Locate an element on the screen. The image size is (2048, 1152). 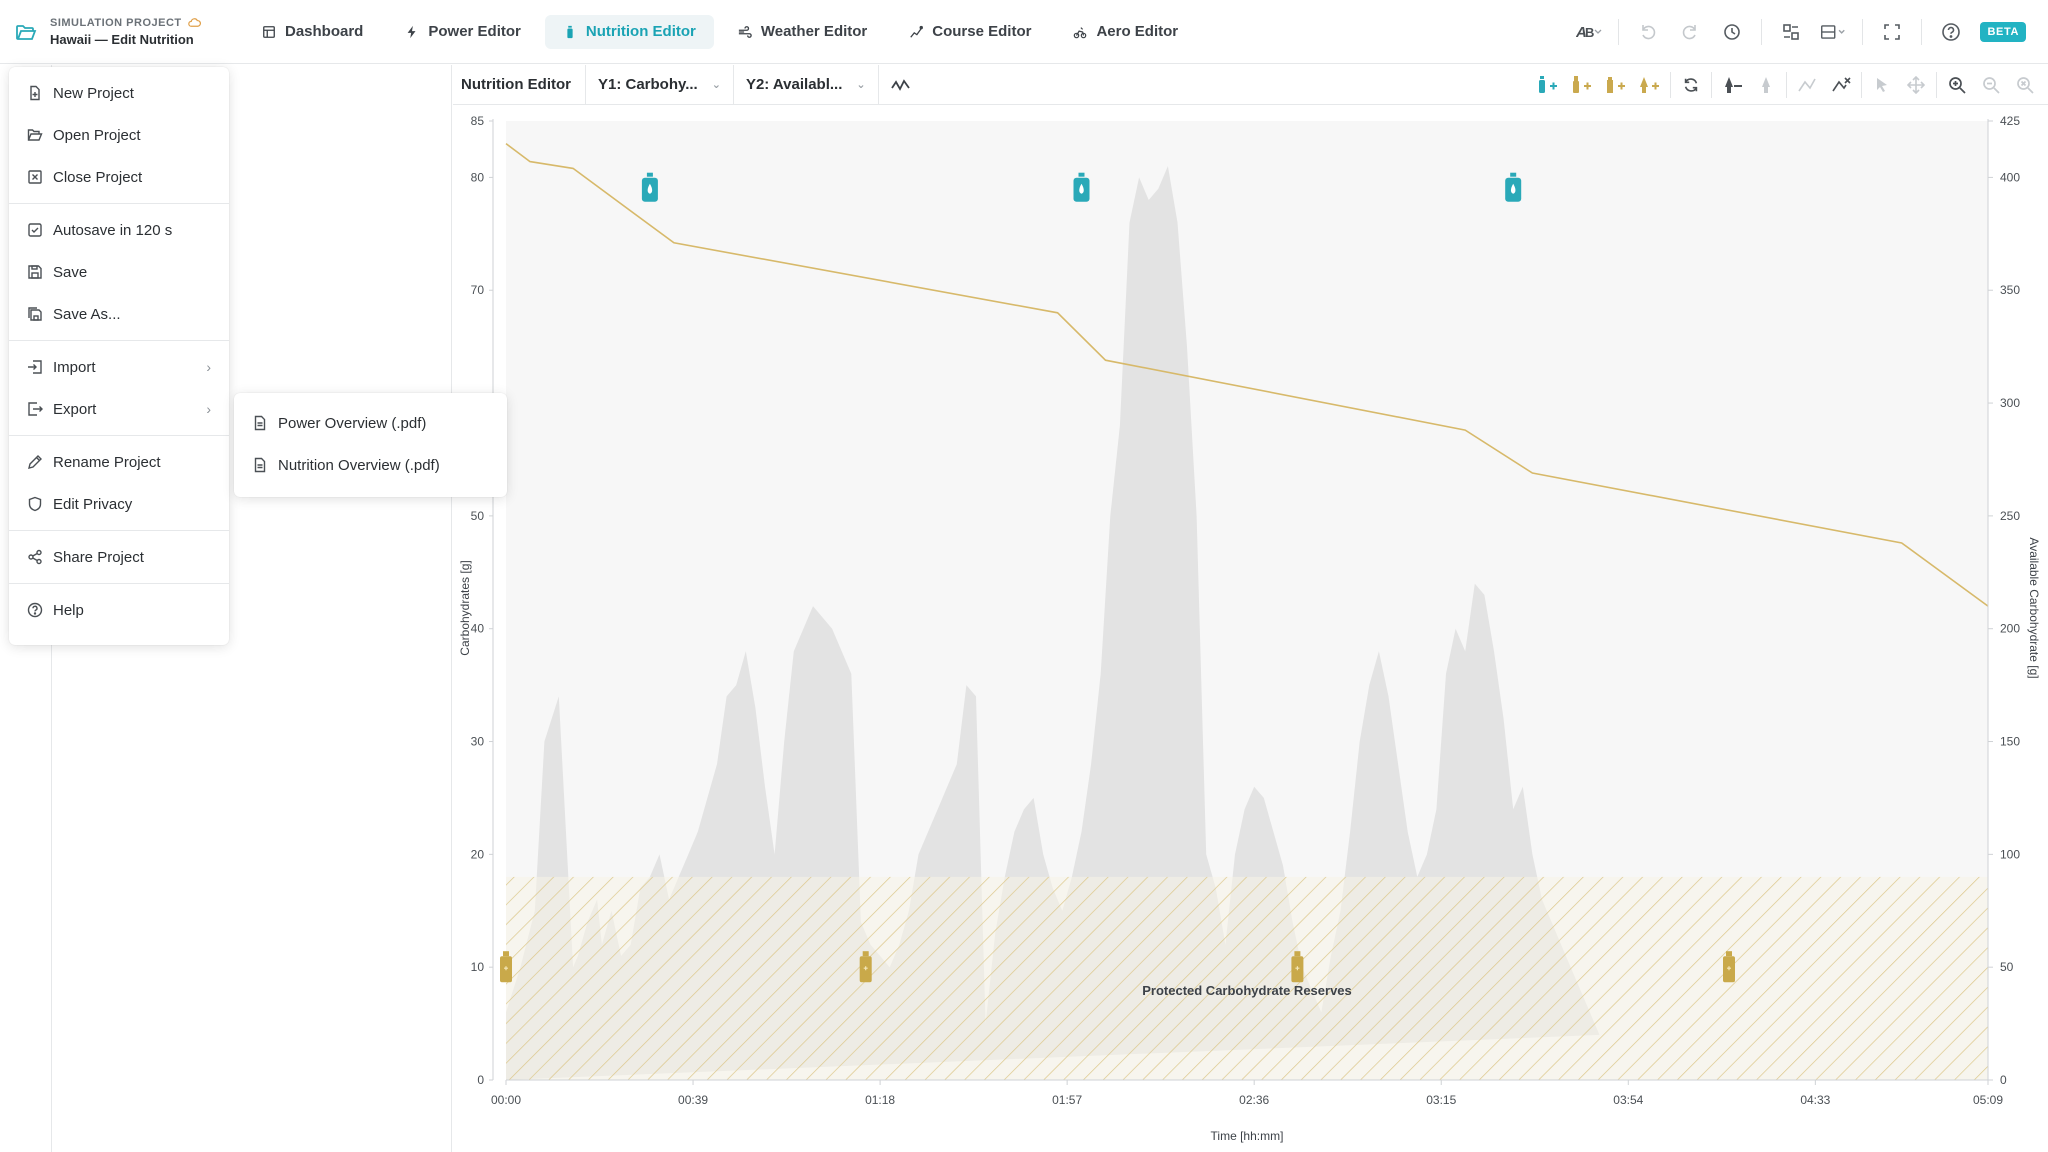
refresh-button is located at coordinates (1691, 85).